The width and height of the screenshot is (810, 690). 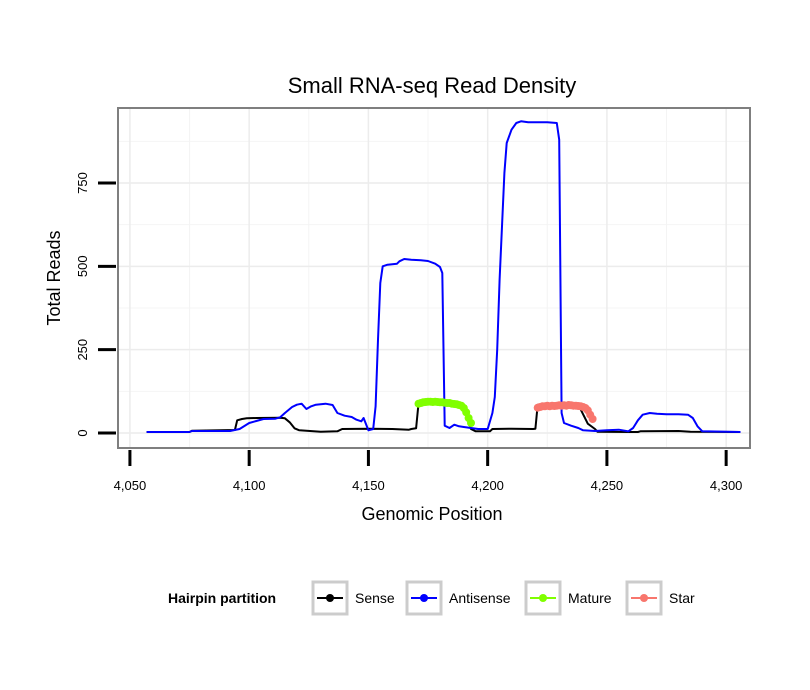 What do you see at coordinates (431, 514) in the screenshot?
I see `x-axis-title: Genomic Position` at bounding box center [431, 514].